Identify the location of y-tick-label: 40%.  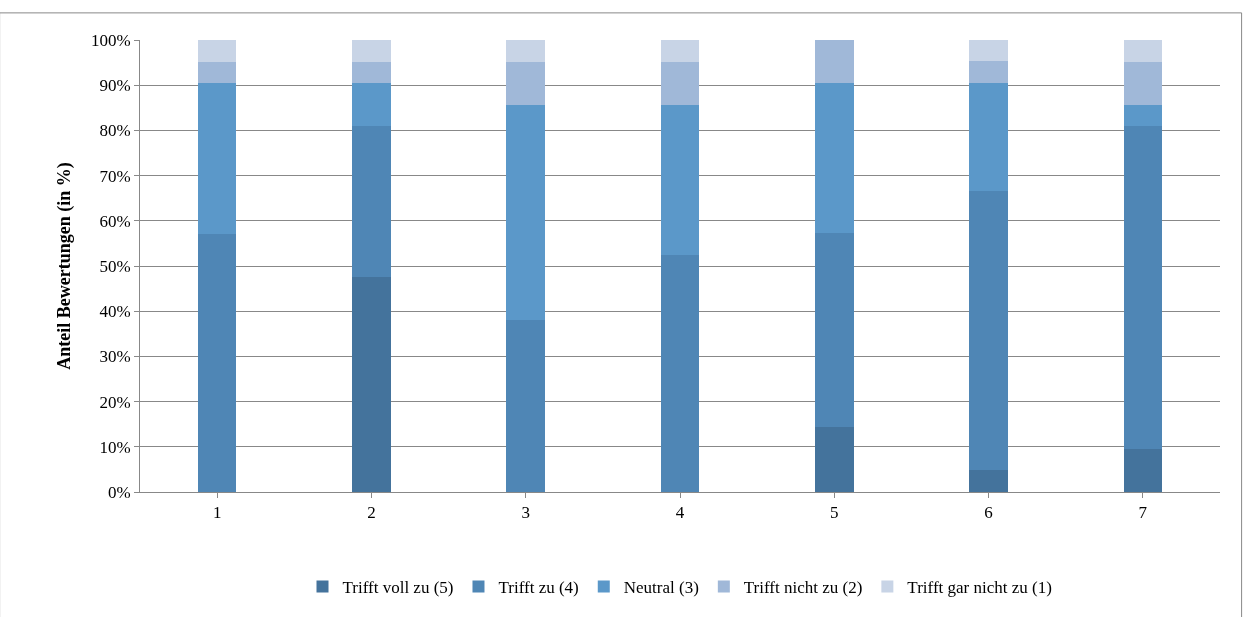
(115, 312).